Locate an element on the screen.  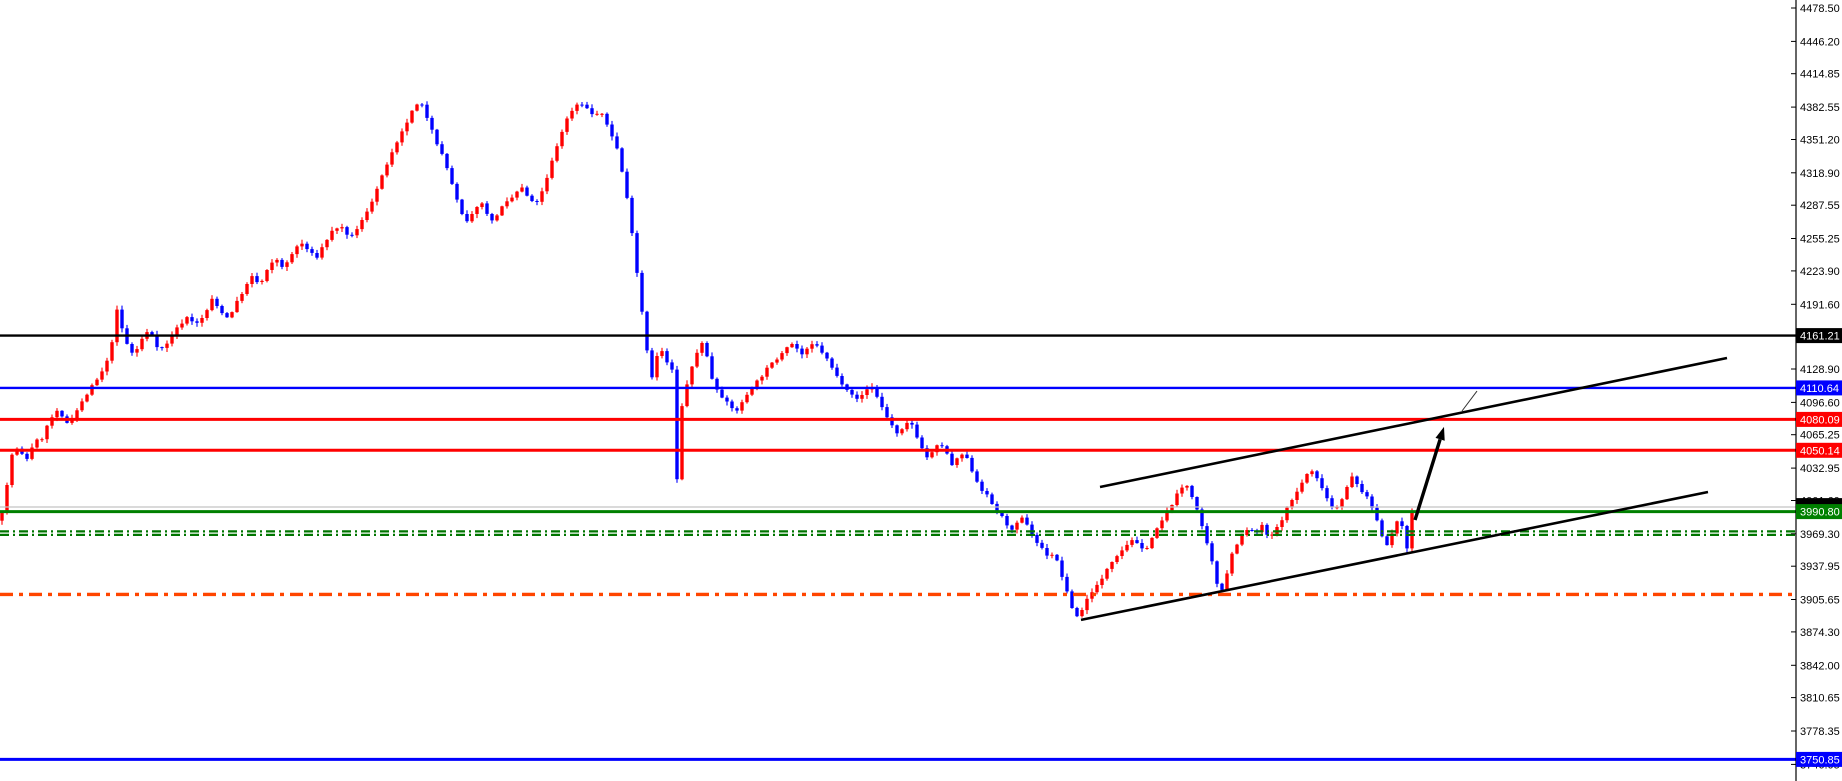
axis-tick-label: 4318.90 is located at coordinates (1820, 174).